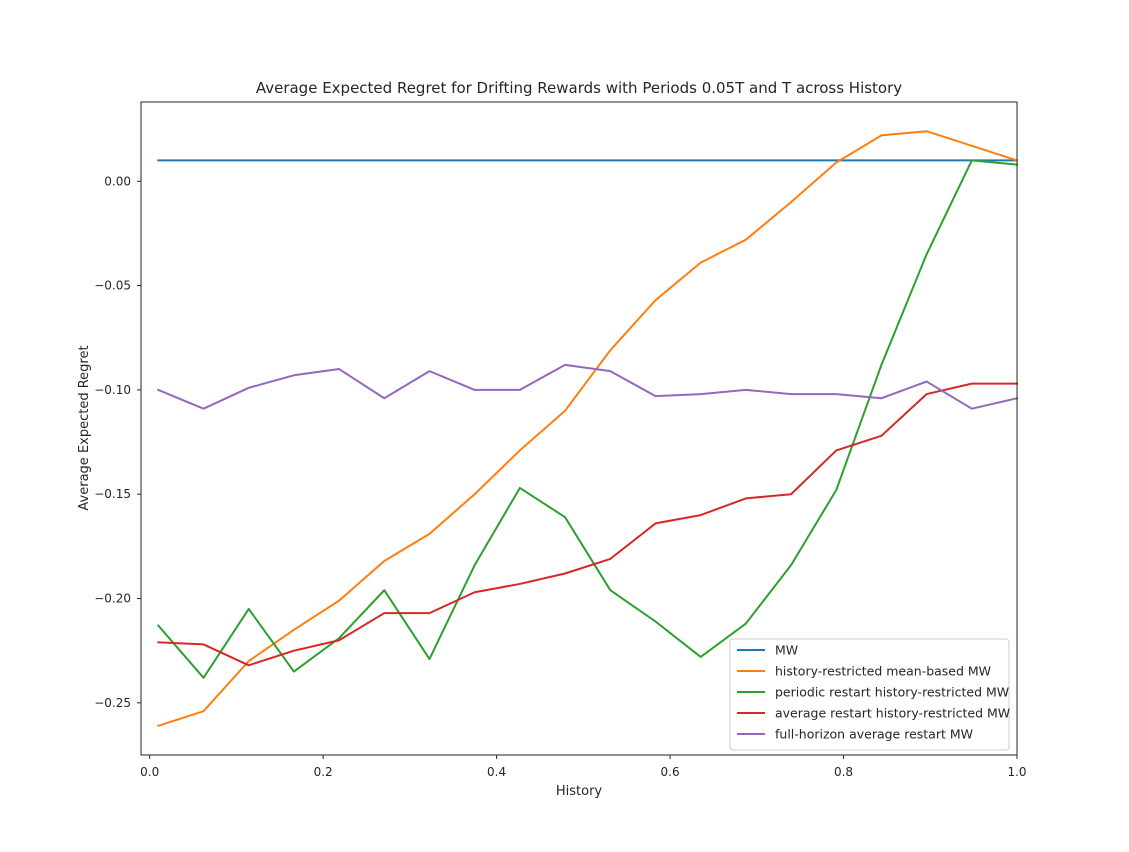  Describe the element at coordinates (84, 427) in the screenshot. I see `y-axis-label: Average Expected Regret` at that location.